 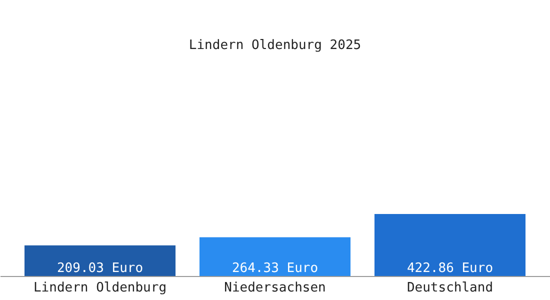 What do you see at coordinates (275, 45) in the screenshot?
I see `chart-title: Lindern Oldenburg 2025` at bounding box center [275, 45].